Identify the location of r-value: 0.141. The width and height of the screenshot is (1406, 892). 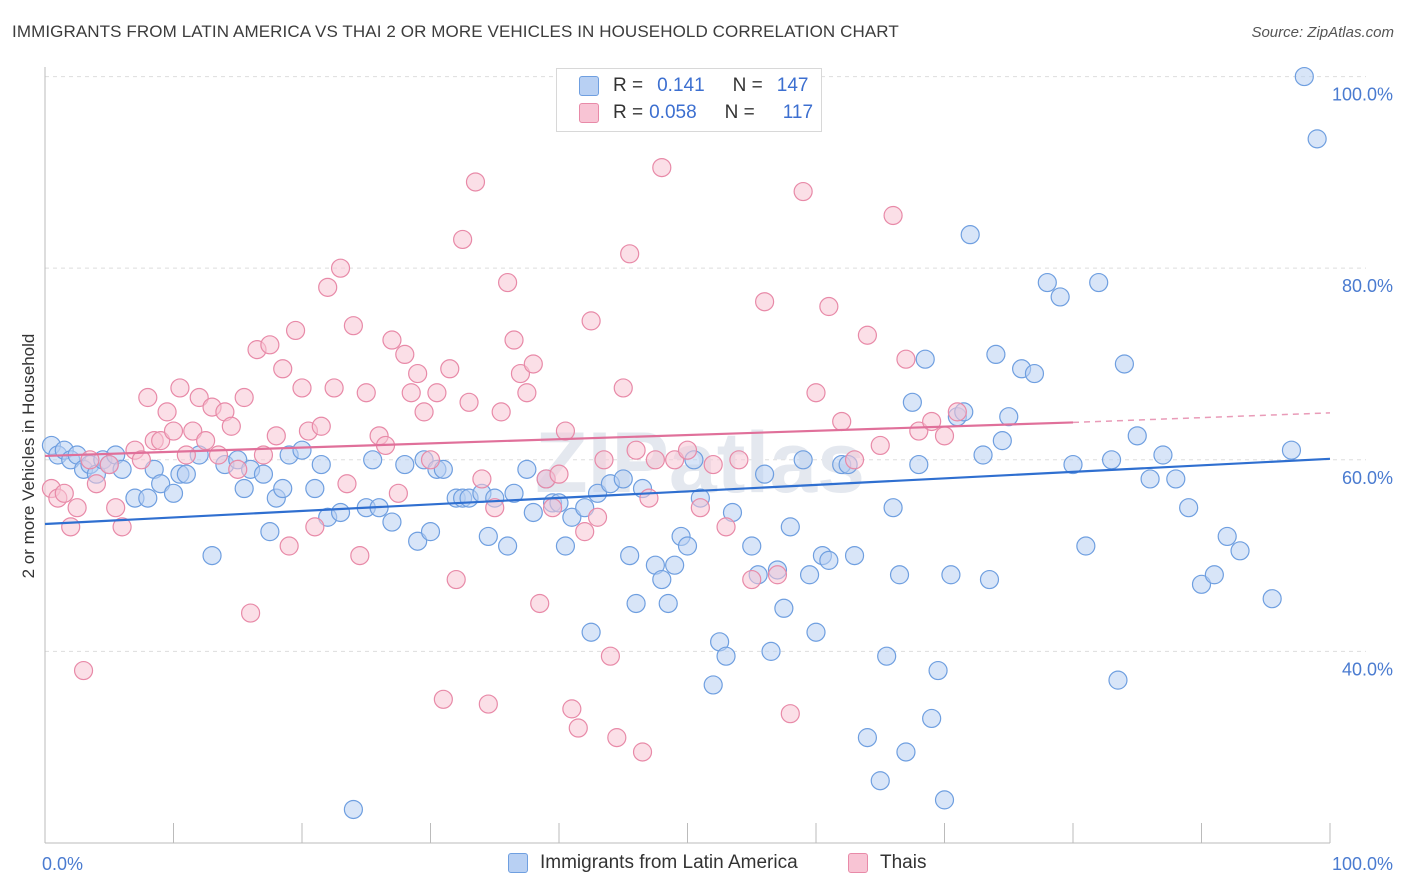
(681, 85).